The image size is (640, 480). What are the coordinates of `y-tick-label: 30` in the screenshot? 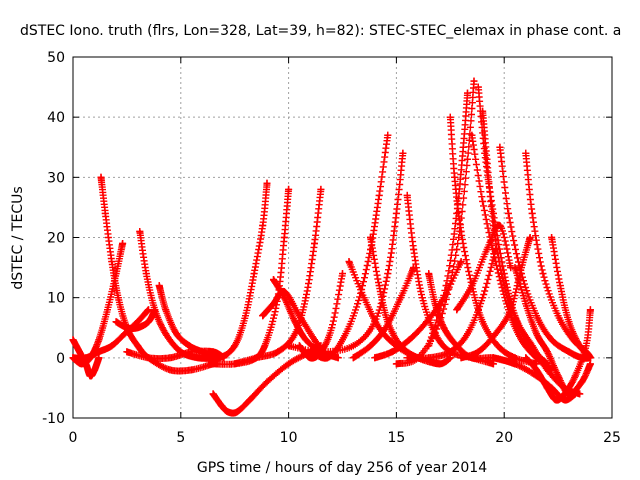 It's located at (56, 178).